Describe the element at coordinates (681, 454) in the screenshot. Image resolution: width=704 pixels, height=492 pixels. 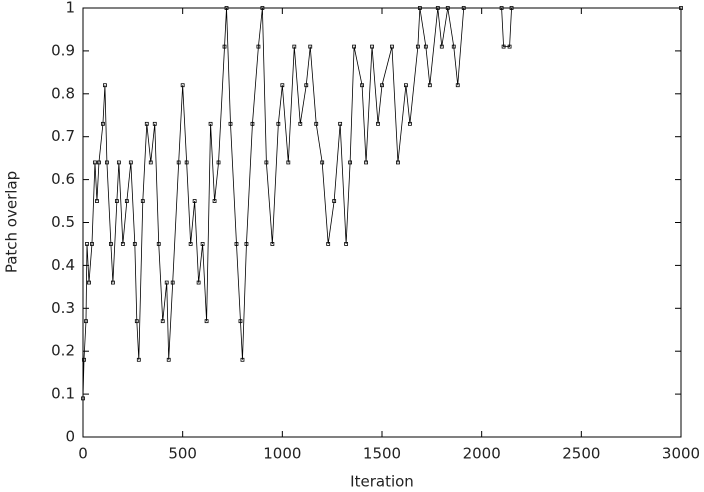
I see `x-tick-label: 3000` at that location.